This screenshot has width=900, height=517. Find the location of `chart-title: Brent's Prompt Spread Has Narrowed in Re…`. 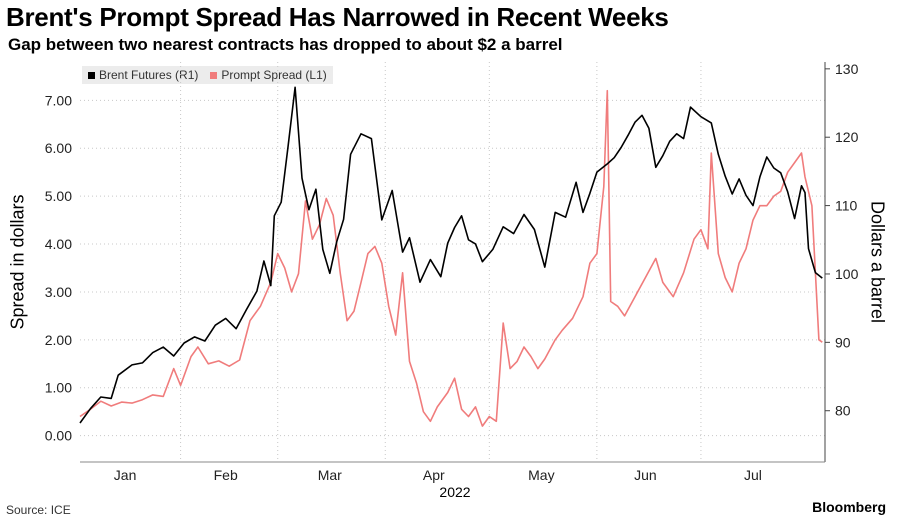

chart-title: Brent's Prompt Spread Has Narrowed in Re… is located at coordinates (337, 17).